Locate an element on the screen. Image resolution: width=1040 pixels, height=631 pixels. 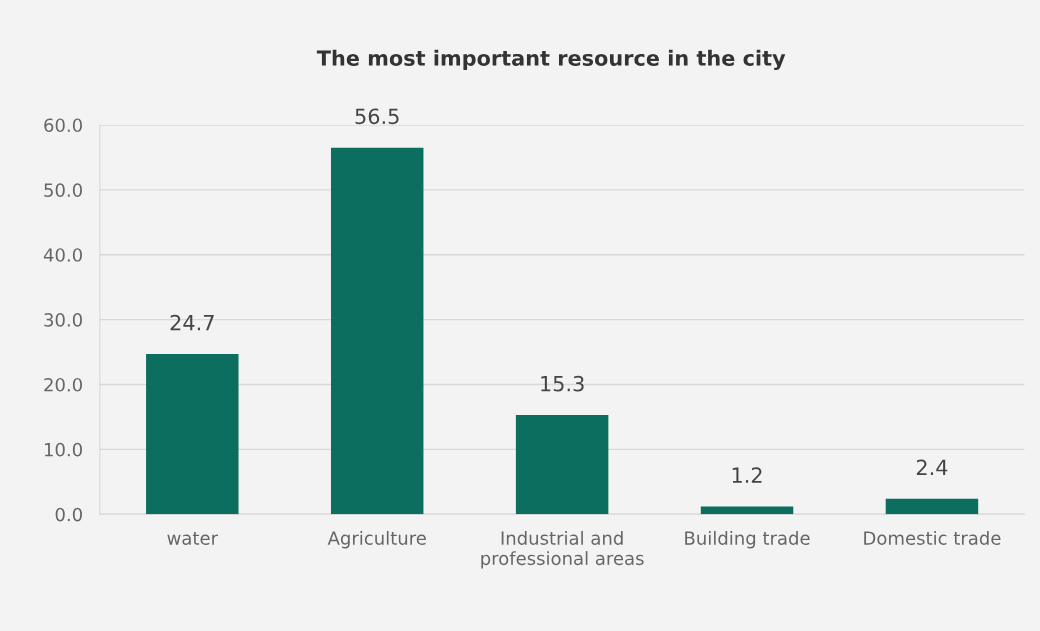
y-tick-label: 0.0 is located at coordinates (68, 514).